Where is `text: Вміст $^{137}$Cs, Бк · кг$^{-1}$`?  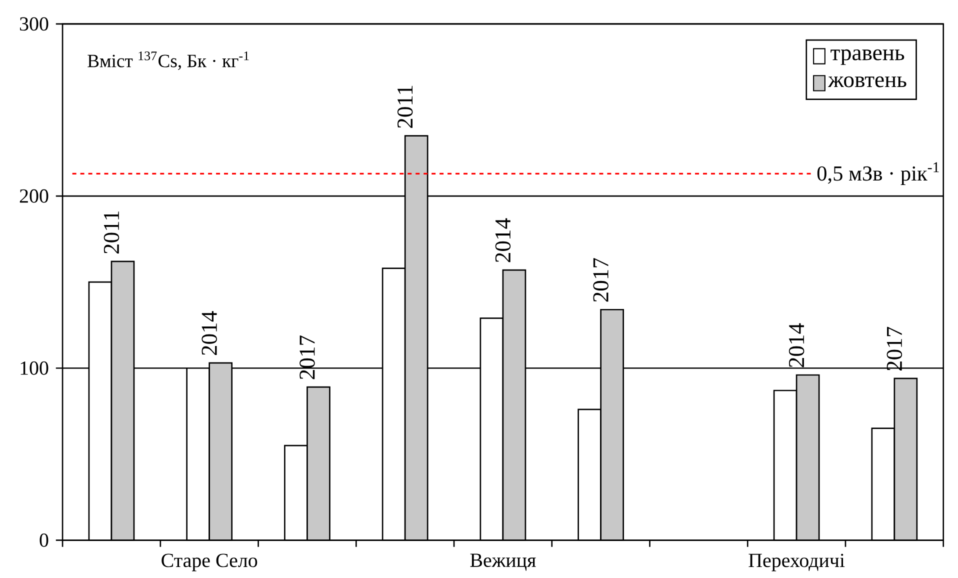
text: Вміст $^{137}$Cs, Бк · кг$^{-1}$ is located at coordinates (168, 61).